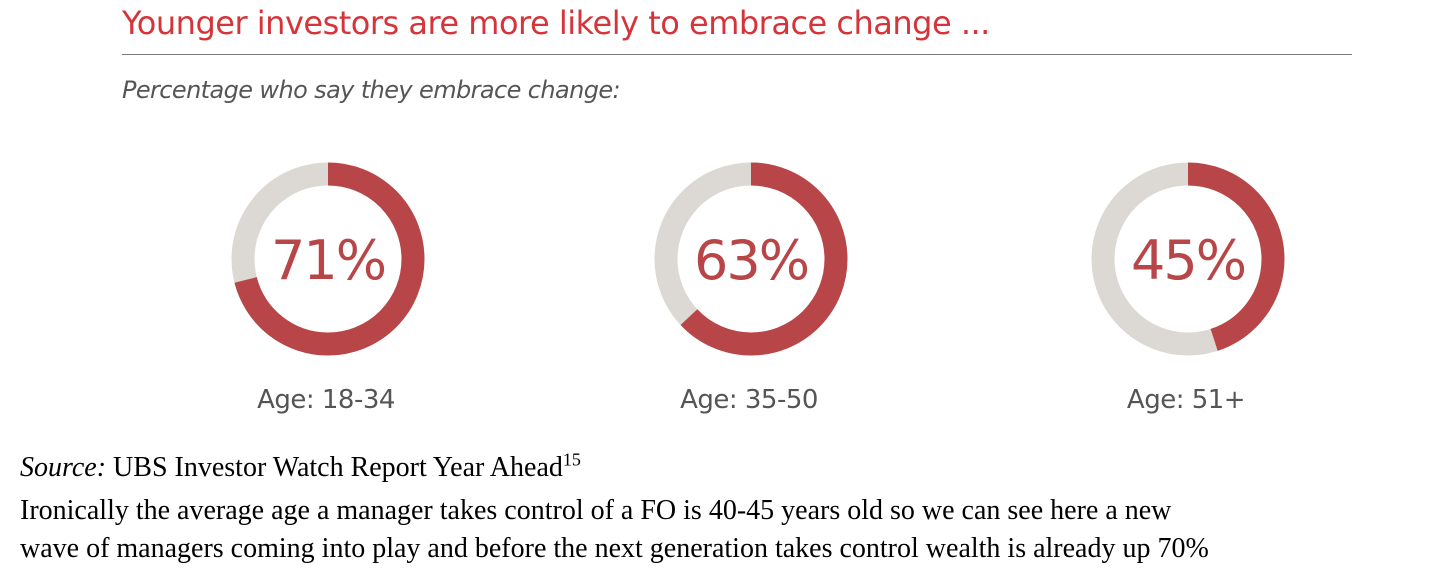 The image size is (1456, 569). What do you see at coordinates (371, 90) in the screenshot?
I see `chart-subtitle: Percentage who say they embrace change:` at bounding box center [371, 90].